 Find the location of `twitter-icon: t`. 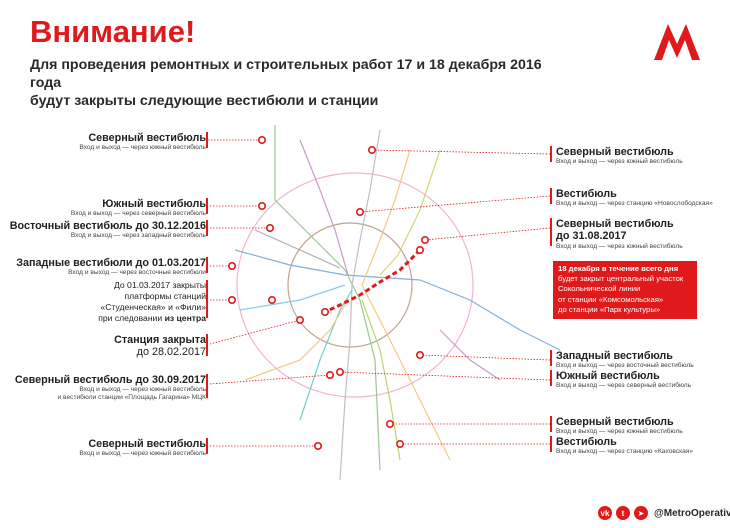

twitter-icon: t is located at coordinates (623, 513).